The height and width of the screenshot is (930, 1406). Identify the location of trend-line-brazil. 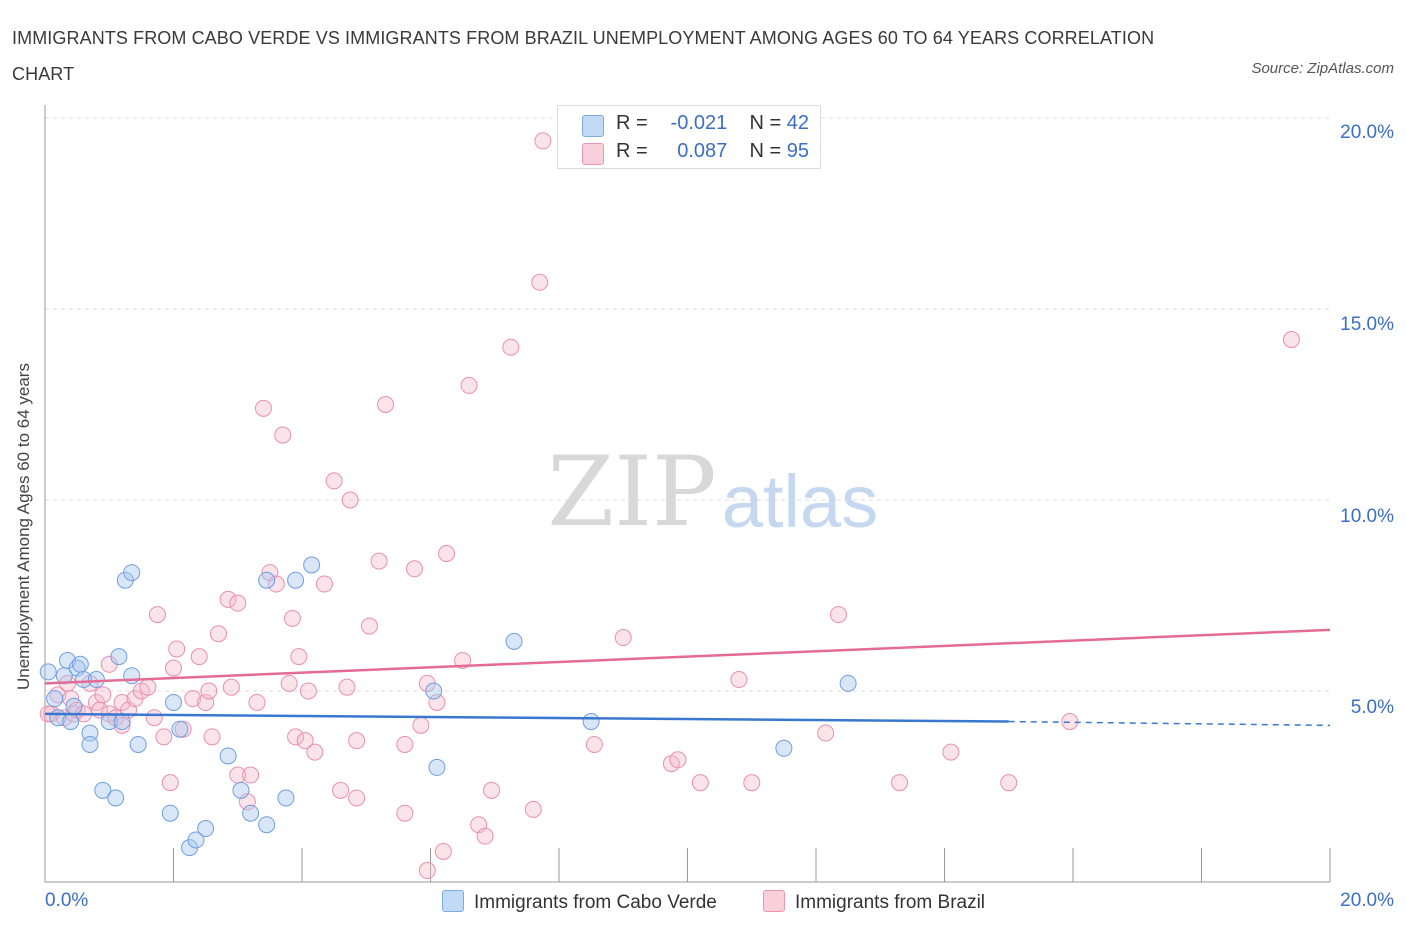
(687, 656).